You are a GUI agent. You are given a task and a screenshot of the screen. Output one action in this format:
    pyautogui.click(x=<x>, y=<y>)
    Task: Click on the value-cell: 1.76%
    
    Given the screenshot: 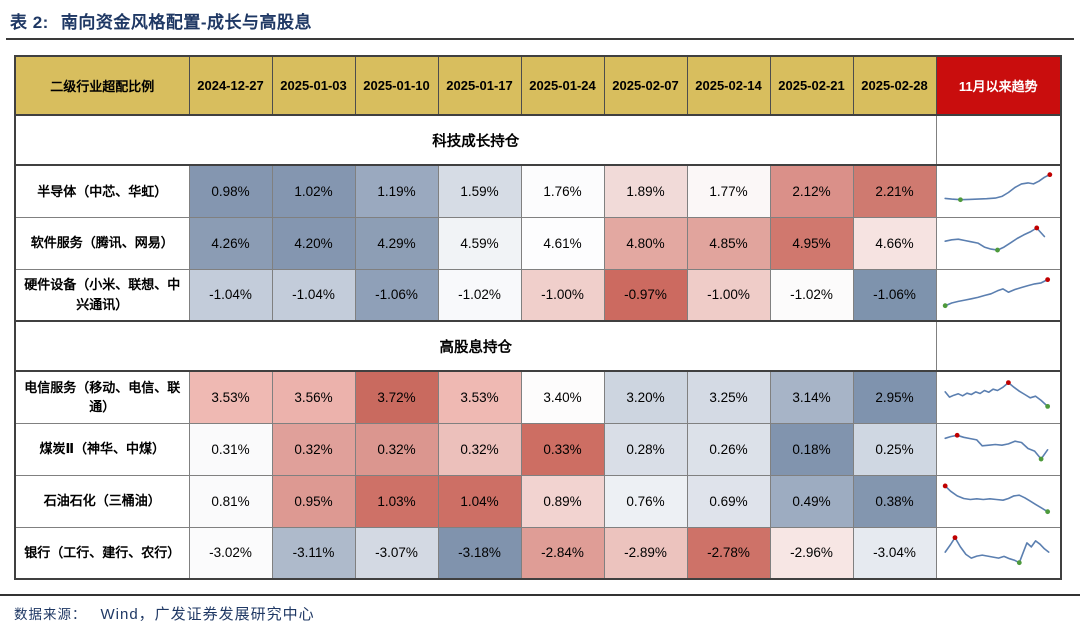 What is the action you would take?
    pyautogui.click(x=562, y=191)
    